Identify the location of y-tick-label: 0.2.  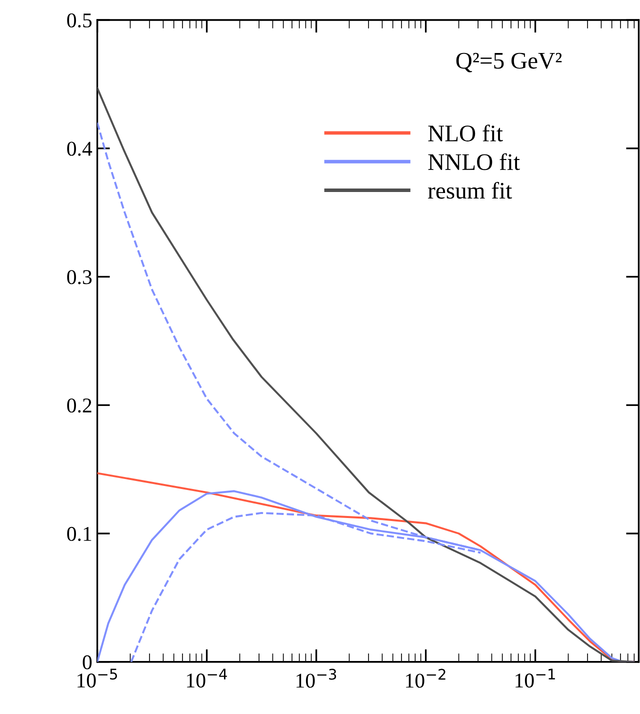
(79, 405).